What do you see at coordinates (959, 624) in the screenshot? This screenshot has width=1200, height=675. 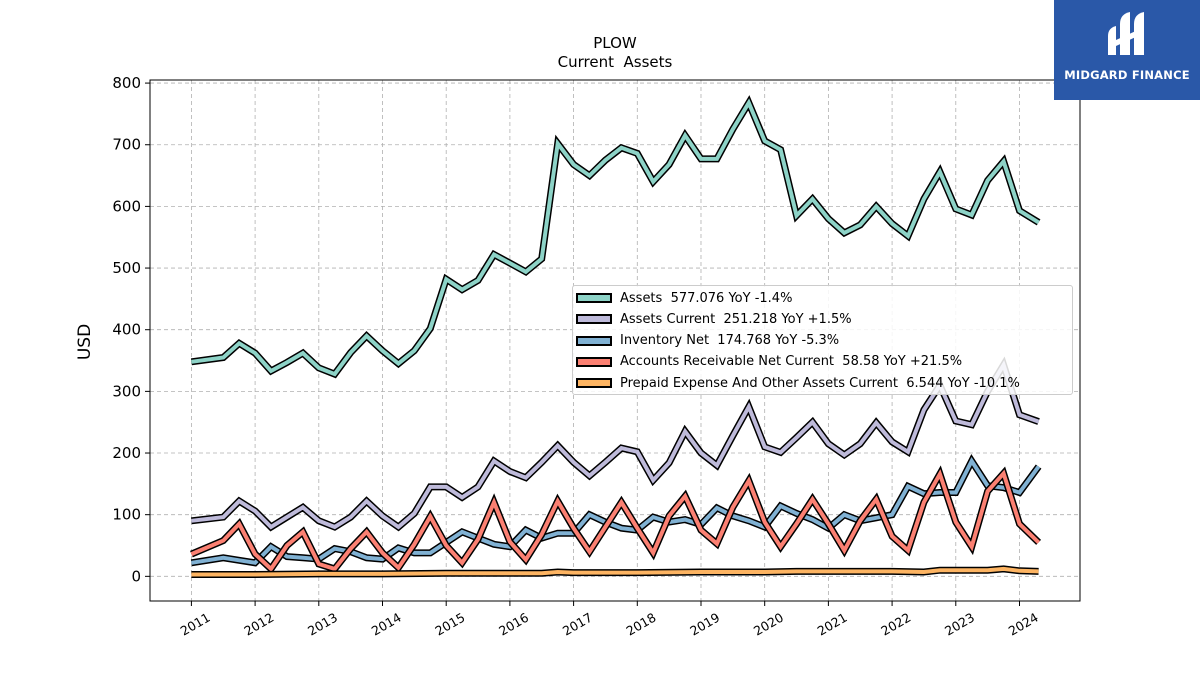 I see `x-tick-label: 2023` at bounding box center [959, 624].